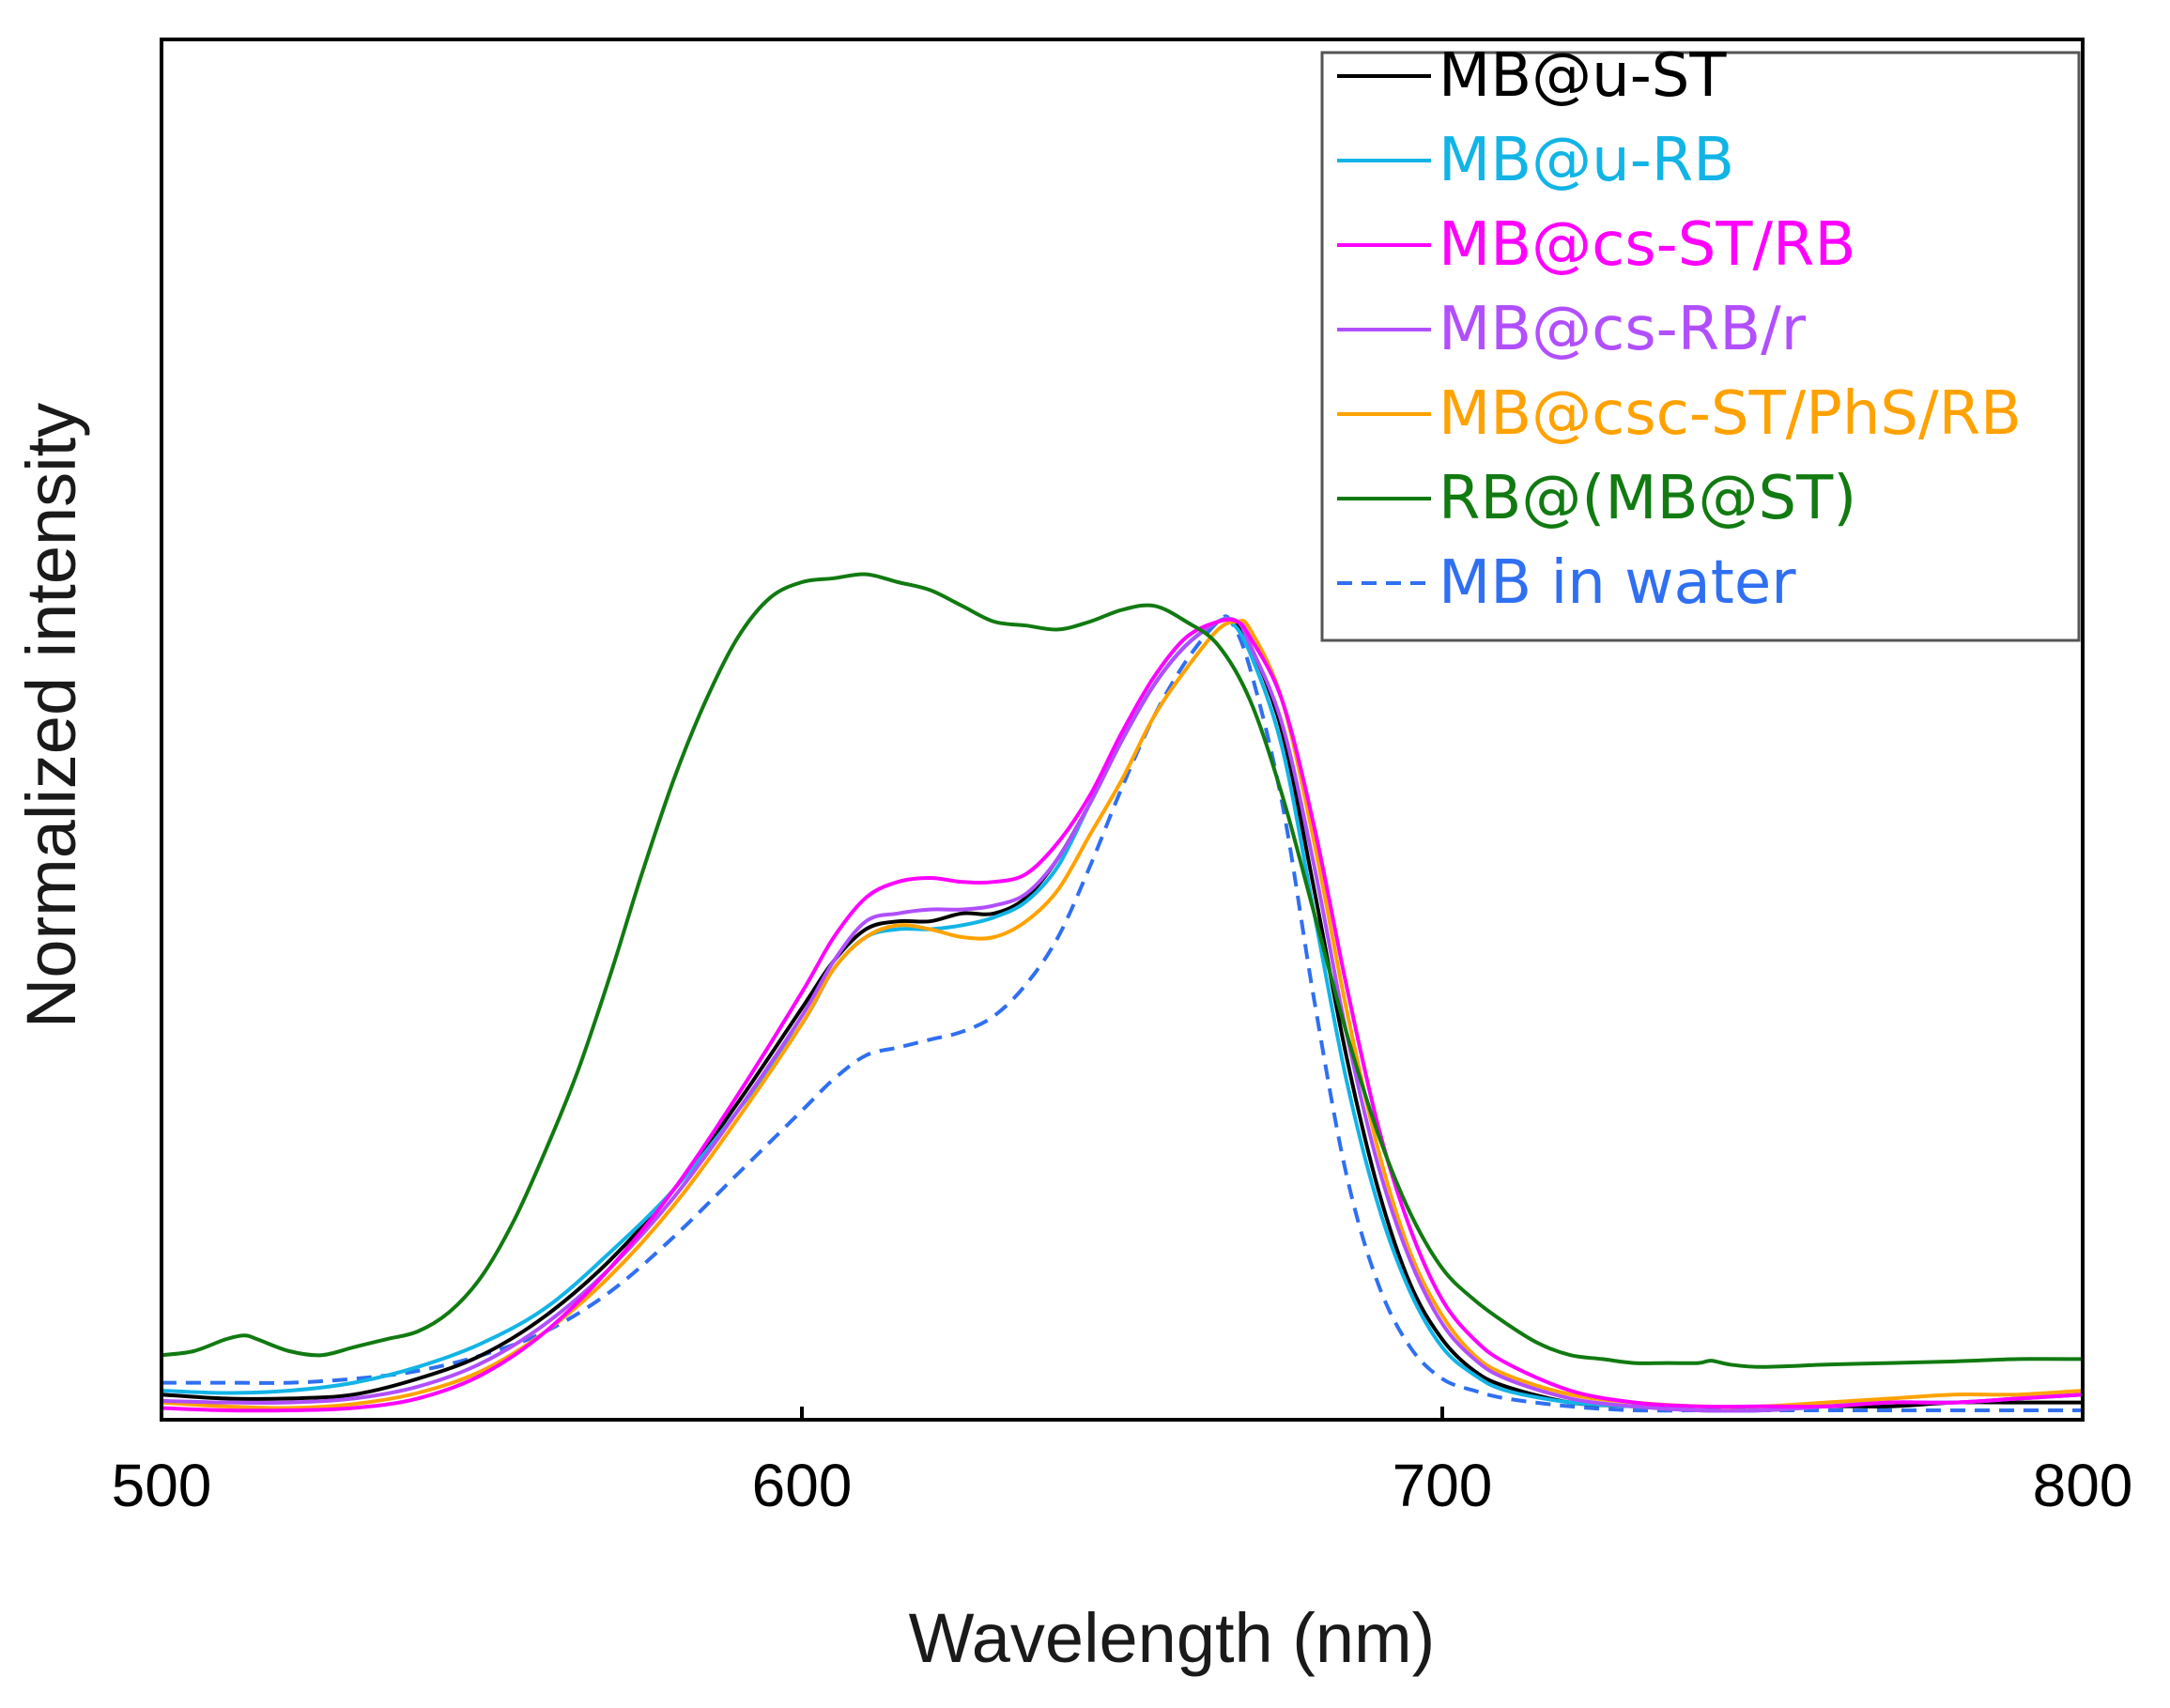  Describe the element at coordinates (1587, 160) in the screenshot. I see `legend-label: MB@u-RB` at that location.